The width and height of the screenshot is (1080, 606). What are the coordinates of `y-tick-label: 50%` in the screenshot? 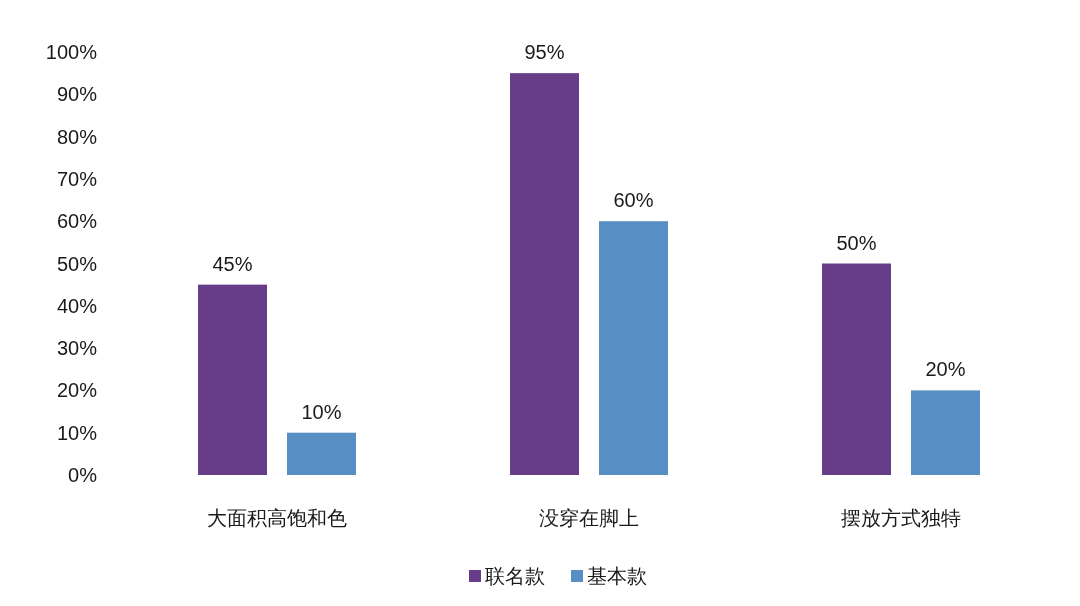 It's located at (77, 263).